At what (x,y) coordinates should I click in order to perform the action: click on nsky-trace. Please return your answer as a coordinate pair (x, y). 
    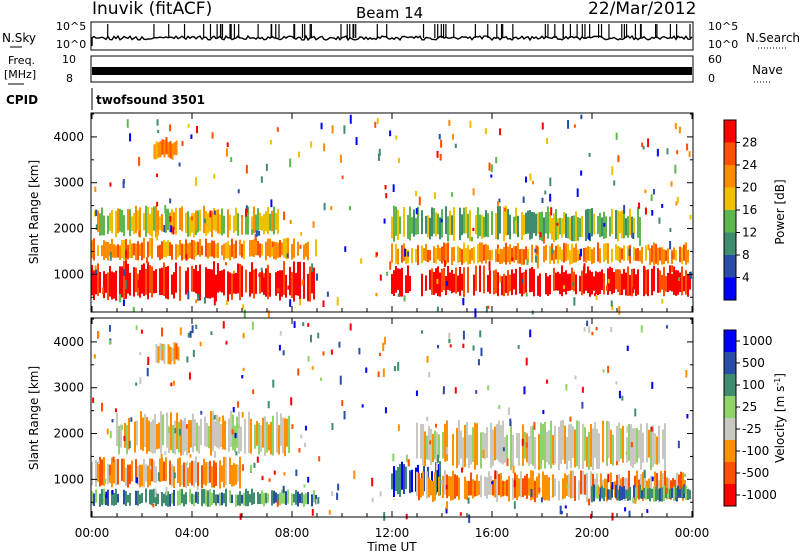
    Looking at the image, I should click on (392, 35).